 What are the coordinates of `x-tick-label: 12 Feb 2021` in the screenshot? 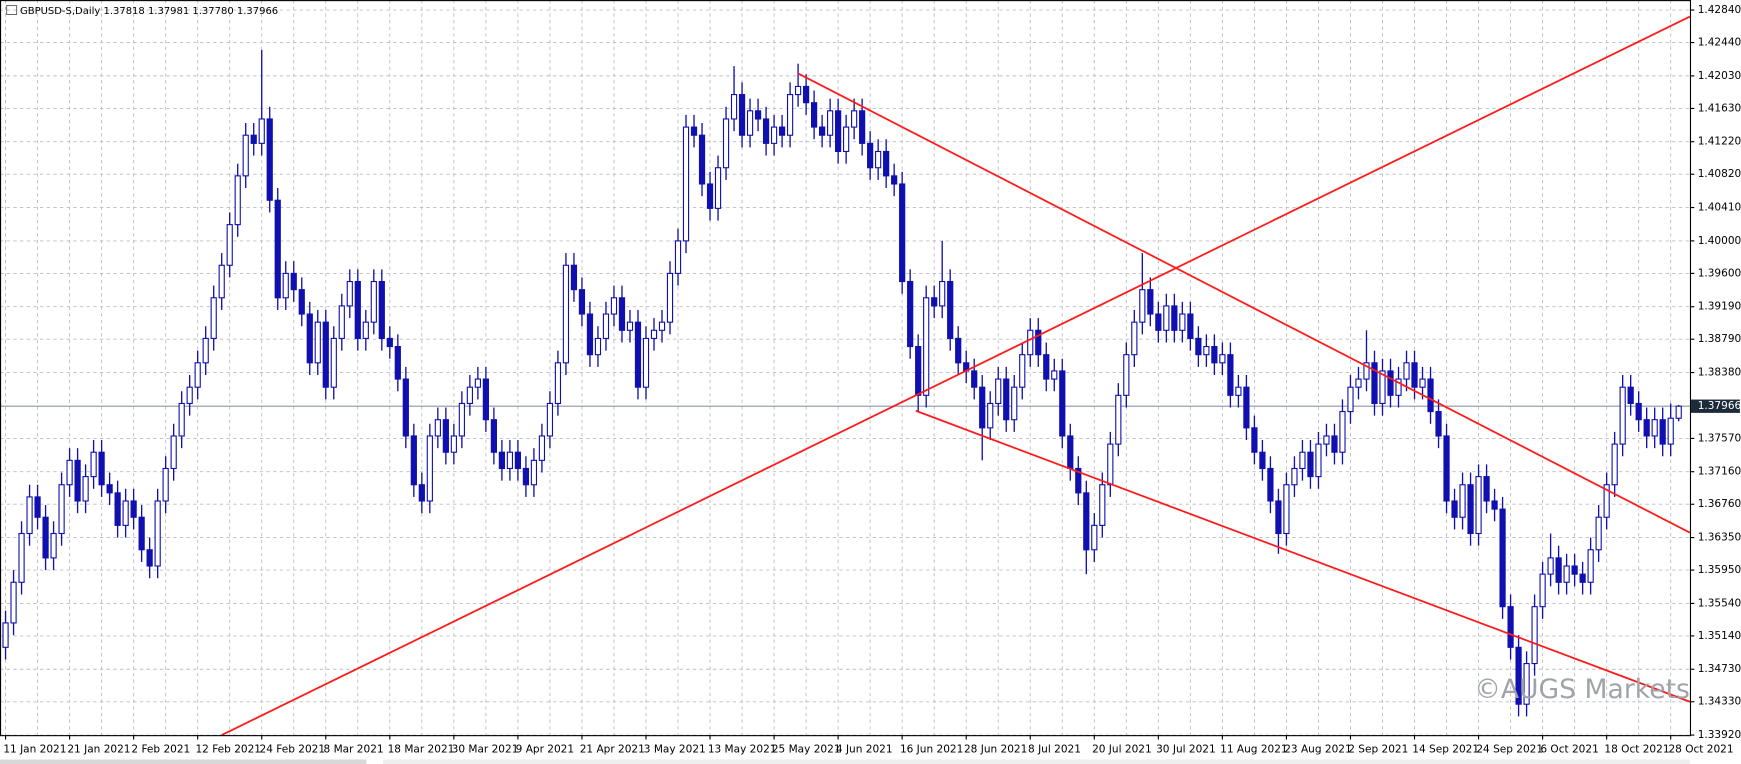 It's located at (228, 750).